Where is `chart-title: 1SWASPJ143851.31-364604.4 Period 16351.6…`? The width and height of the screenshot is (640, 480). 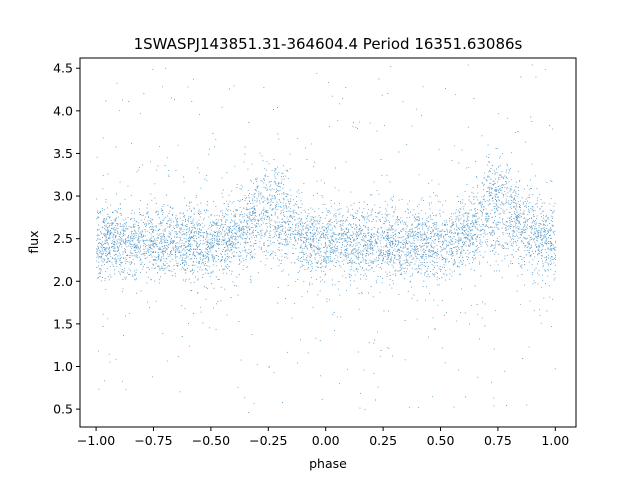 chart-title: 1SWASPJ143851.31-364604.4 Period 16351.6… is located at coordinates (328, 44).